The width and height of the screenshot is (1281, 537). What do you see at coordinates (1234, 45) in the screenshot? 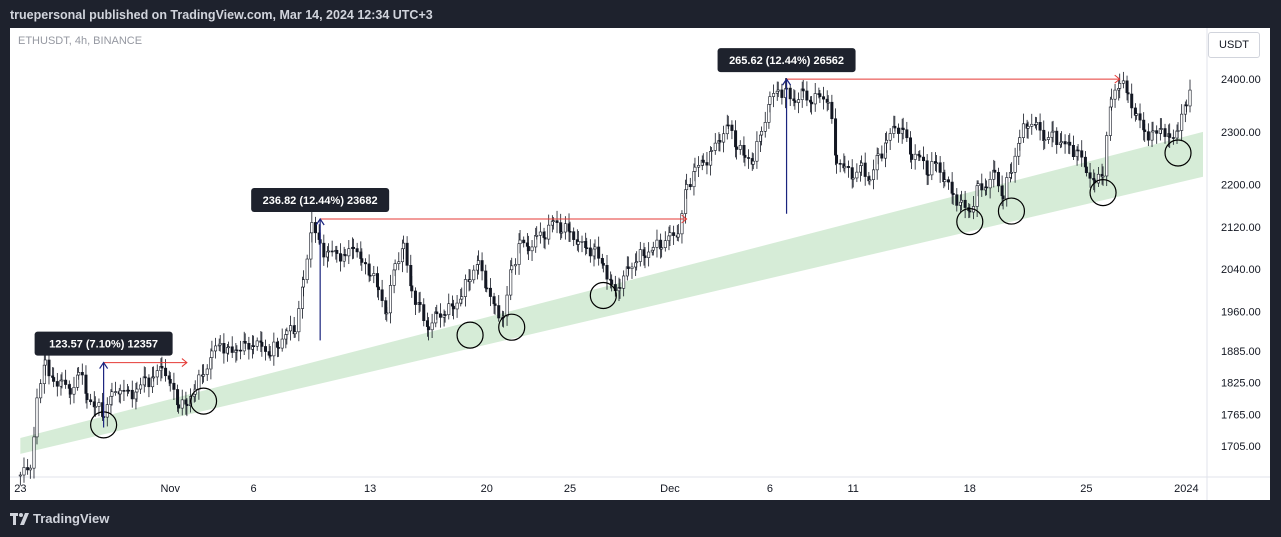
I see `currency-button: USDT` at bounding box center [1234, 45].